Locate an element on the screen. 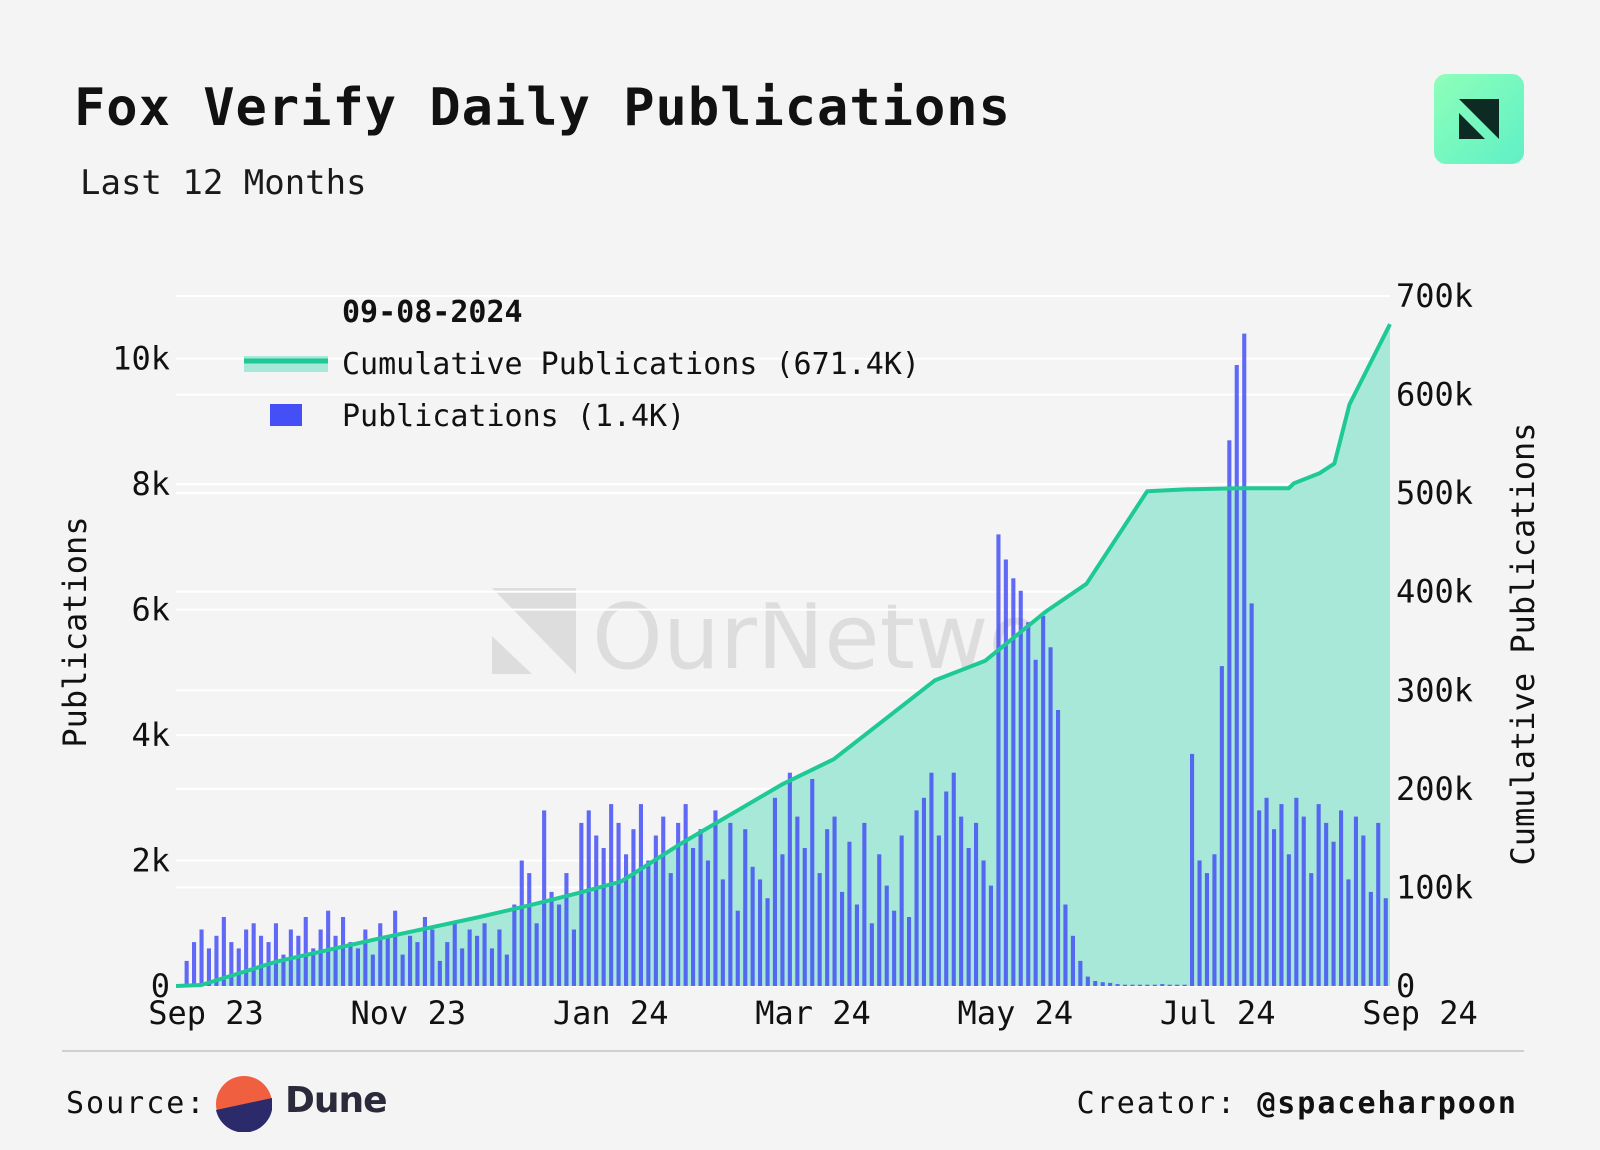 This screenshot has width=1600, height=1150. legend-date: 09-08-2024 is located at coordinates (432, 312).